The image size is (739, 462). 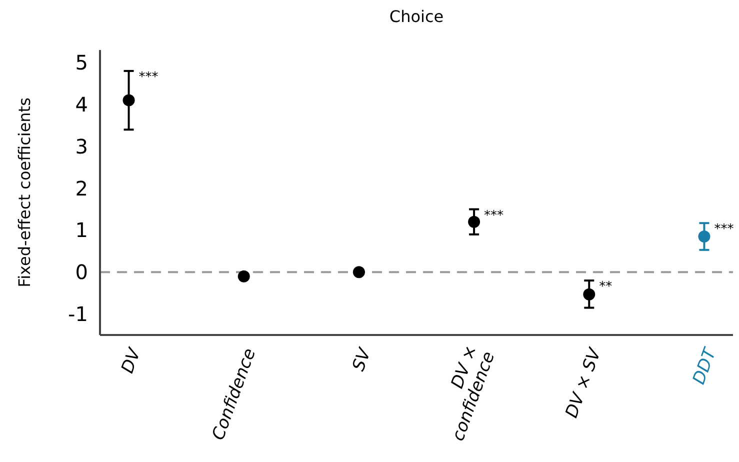 What do you see at coordinates (81, 146) in the screenshot?
I see `y-tick-label: 3` at bounding box center [81, 146].